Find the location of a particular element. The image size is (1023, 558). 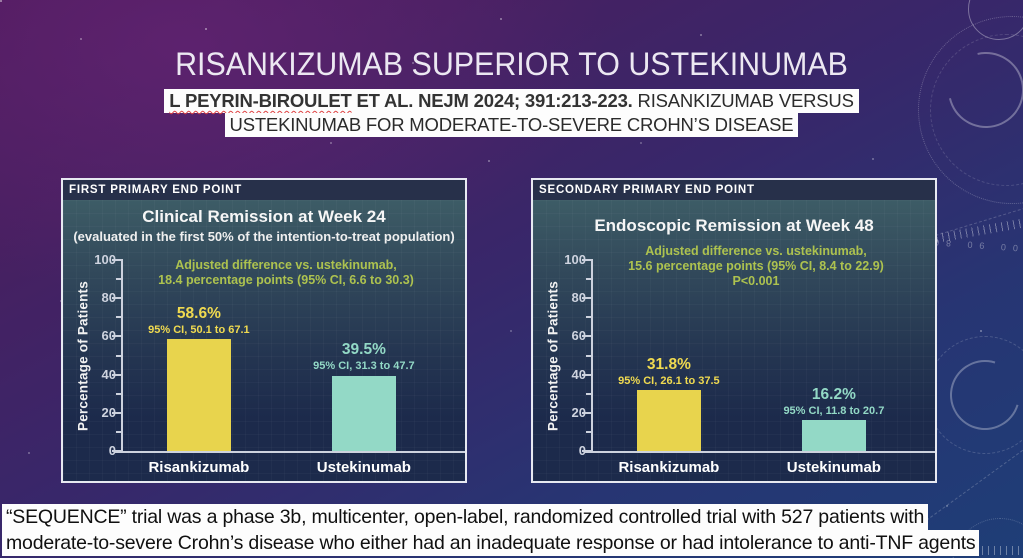

value-label: 31.8% 95% CI, 26.1 to 37.5 is located at coordinates (669, 371).